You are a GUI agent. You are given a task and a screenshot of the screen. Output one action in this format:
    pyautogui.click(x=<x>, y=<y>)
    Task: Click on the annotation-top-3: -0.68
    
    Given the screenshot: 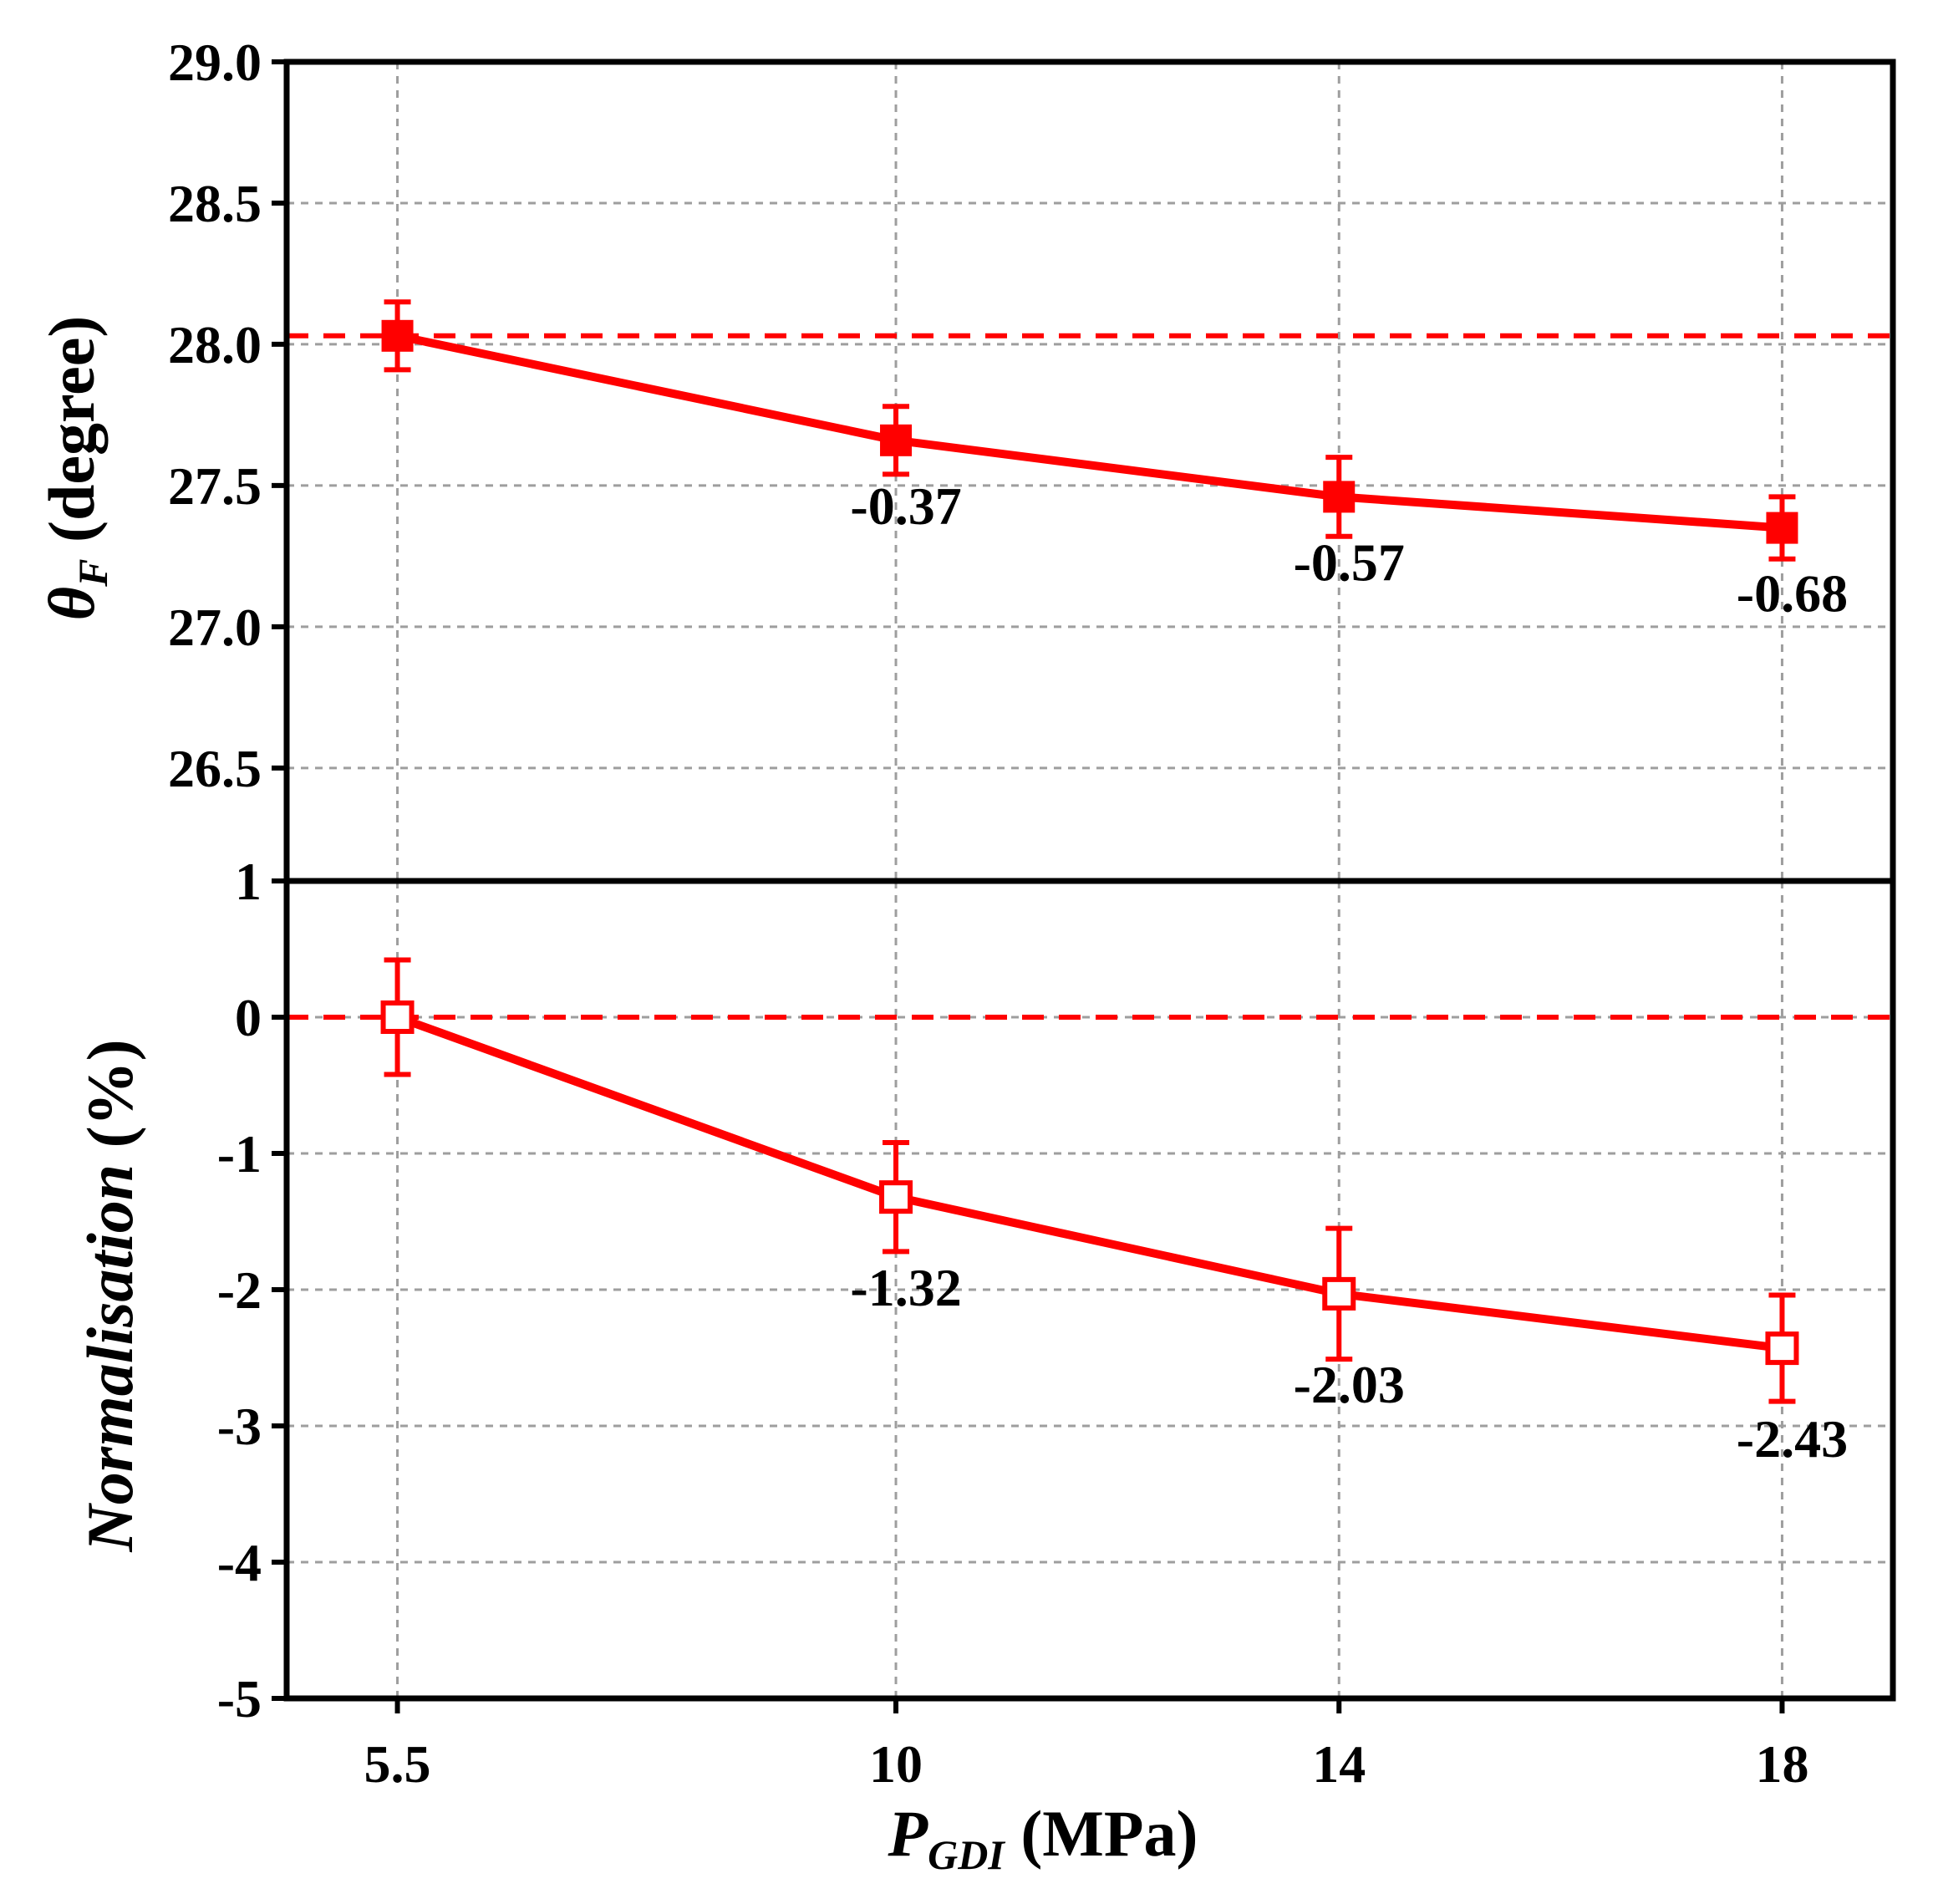 What is the action you would take?
    pyautogui.click(x=1793, y=594)
    